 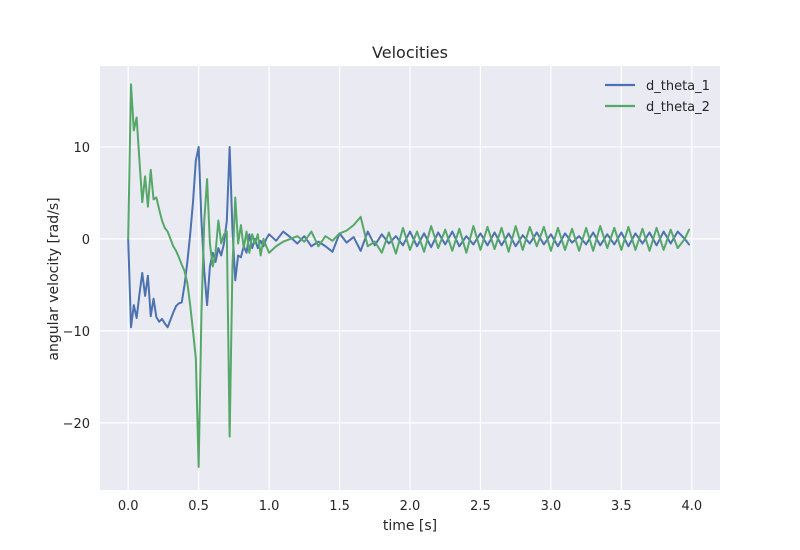 I want to click on x-tick-label: 2.5, so click(x=480, y=506).